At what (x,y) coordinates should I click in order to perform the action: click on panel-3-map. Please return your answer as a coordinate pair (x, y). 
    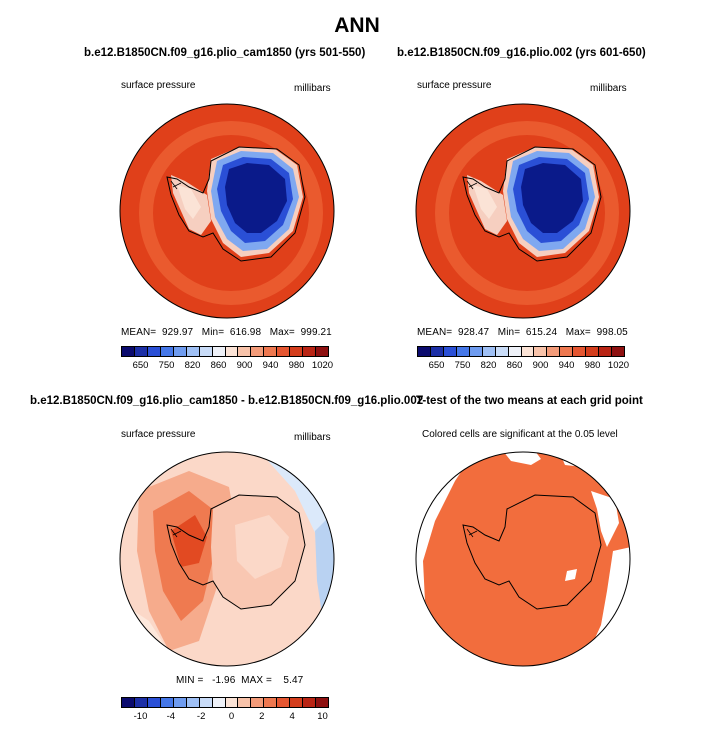
    Looking at the image, I should click on (227, 559).